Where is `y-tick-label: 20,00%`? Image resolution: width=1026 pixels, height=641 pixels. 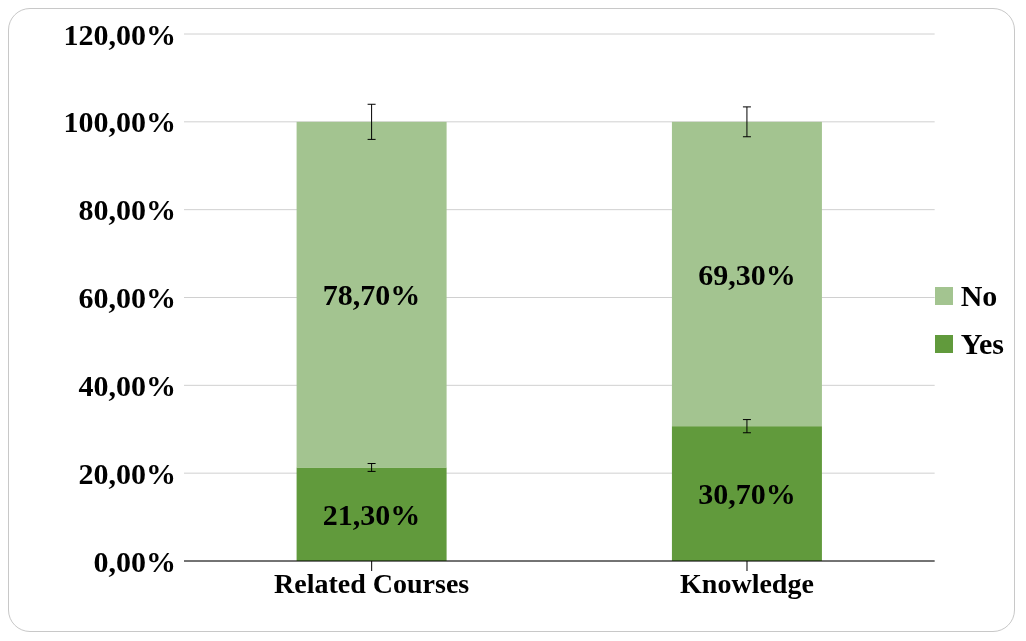 y-tick-label: 20,00% is located at coordinates (127, 473).